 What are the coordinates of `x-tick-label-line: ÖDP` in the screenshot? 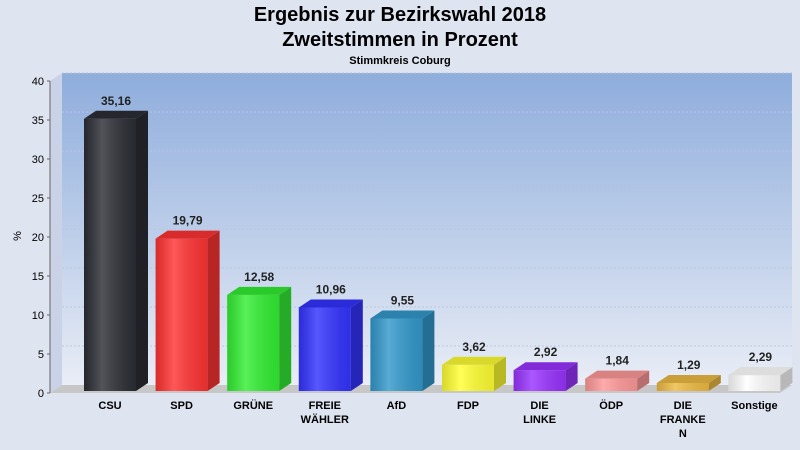 It's located at (611, 405).